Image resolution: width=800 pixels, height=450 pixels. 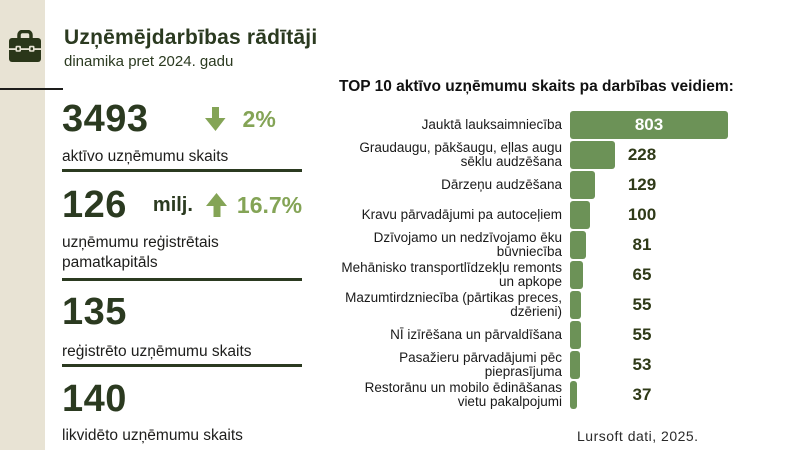 What do you see at coordinates (642, 154) in the screenshot?
I see `bar-value: 228` at bounding box center [642, 154].